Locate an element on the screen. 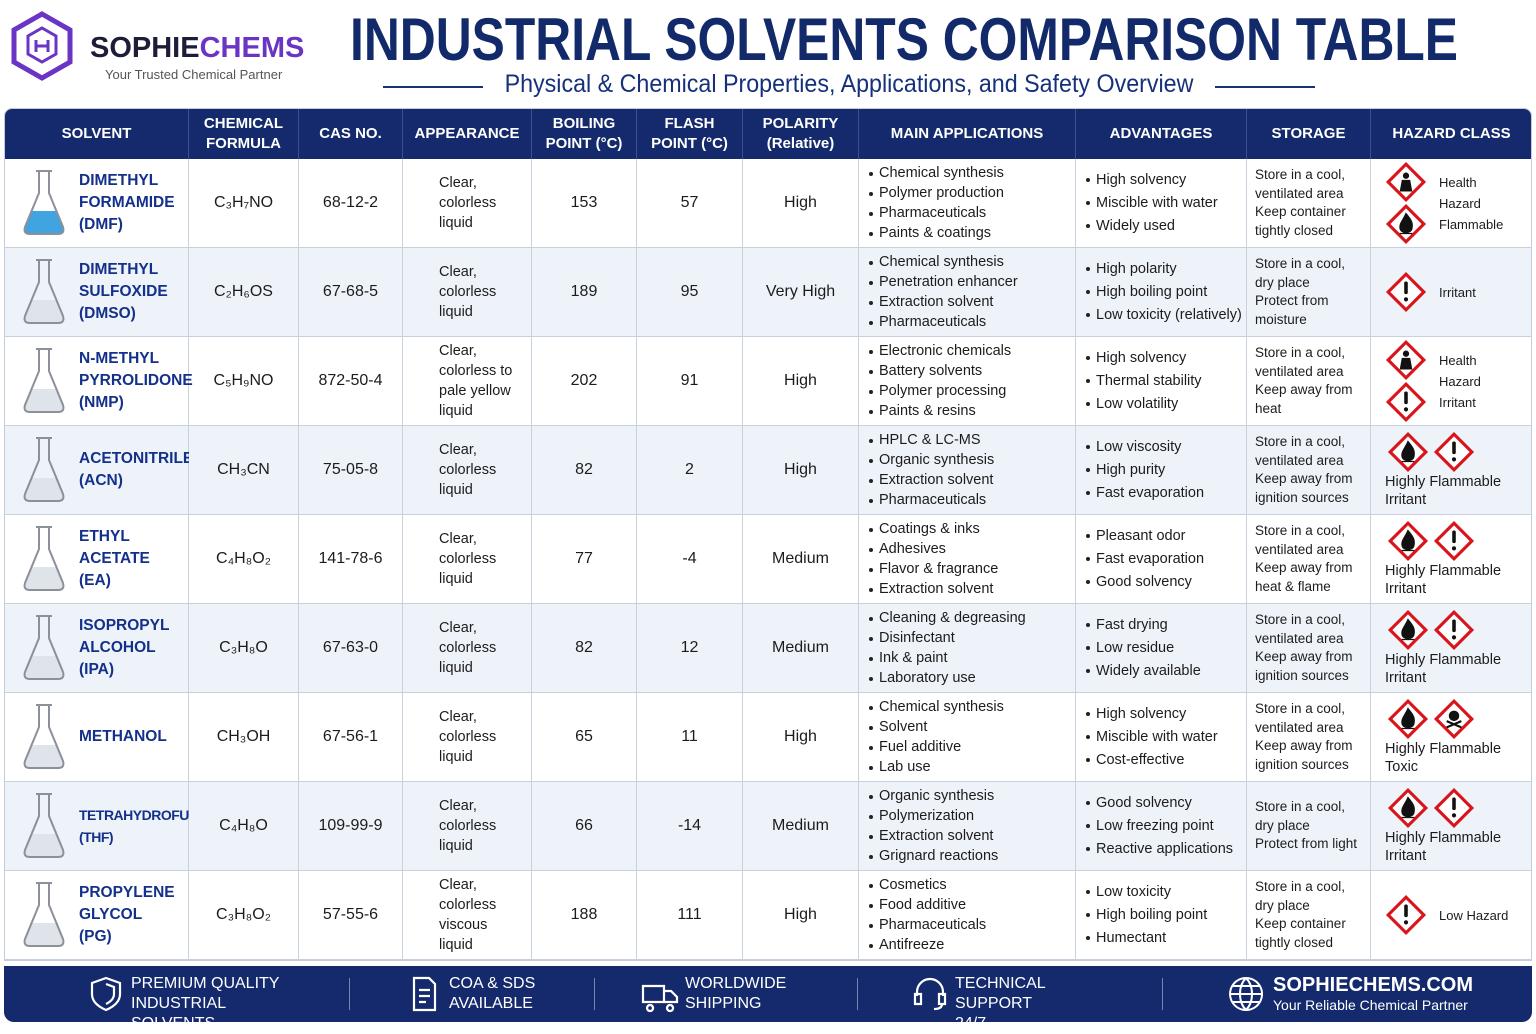  column-header: BOILING POINT (°C) is located at coordinates (584, 134).